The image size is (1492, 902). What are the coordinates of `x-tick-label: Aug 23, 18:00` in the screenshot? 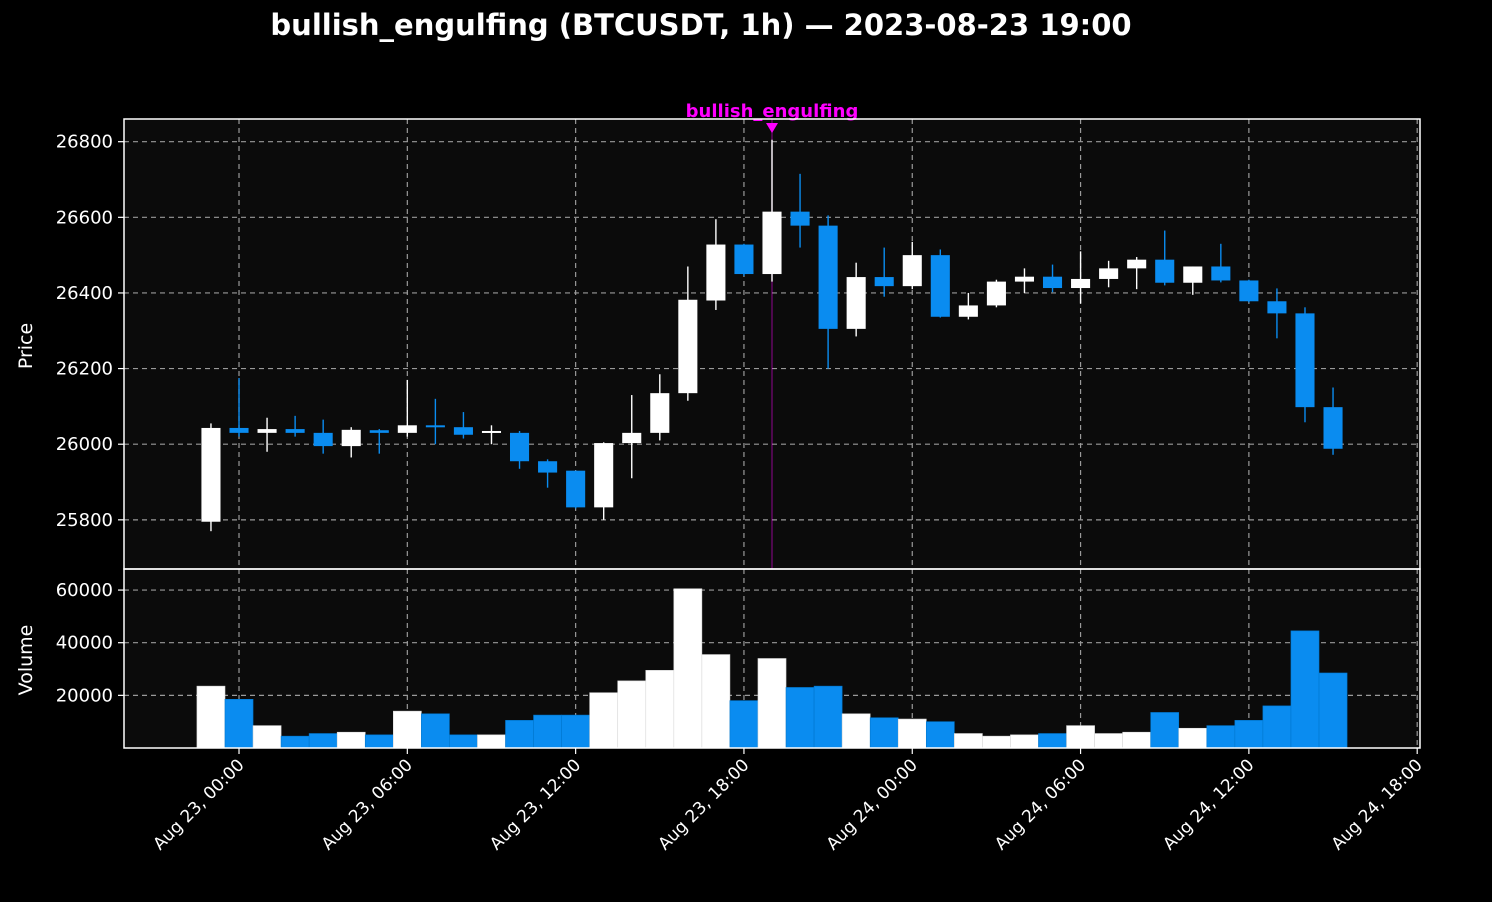 It's located at (703, 804).